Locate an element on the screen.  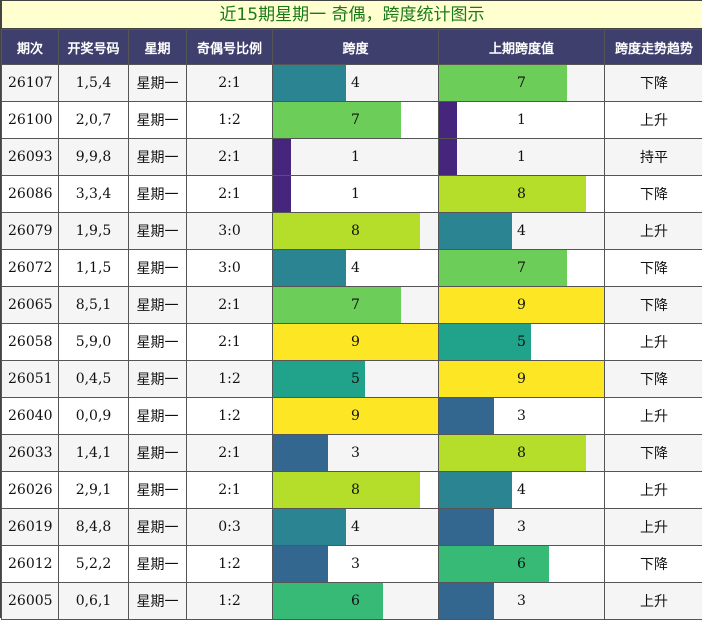
prev-span-cell: 3 is located at coordinates (522, 527).